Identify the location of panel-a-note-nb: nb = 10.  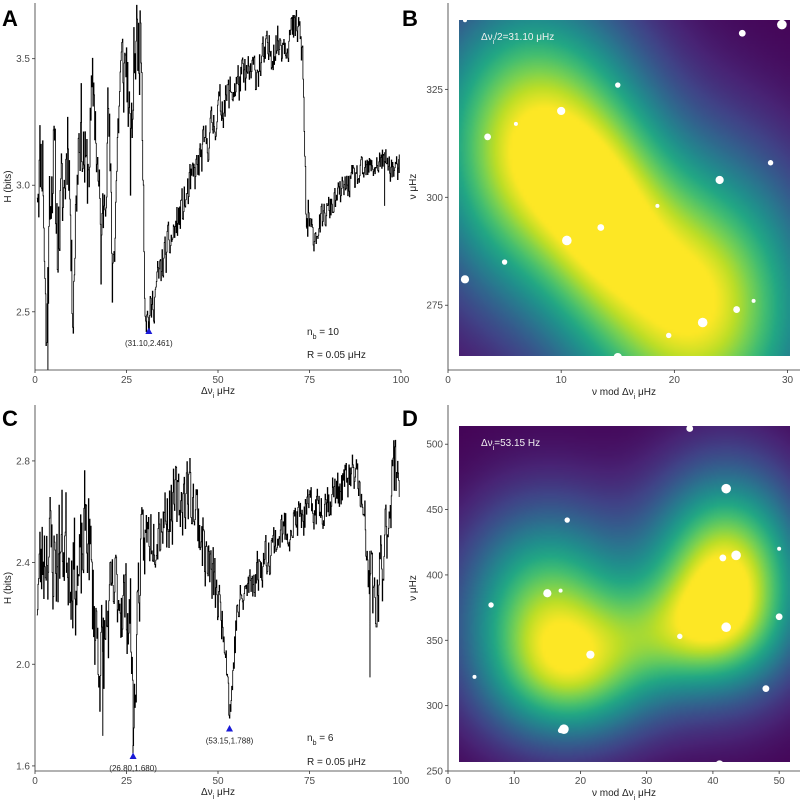
(323, 334).